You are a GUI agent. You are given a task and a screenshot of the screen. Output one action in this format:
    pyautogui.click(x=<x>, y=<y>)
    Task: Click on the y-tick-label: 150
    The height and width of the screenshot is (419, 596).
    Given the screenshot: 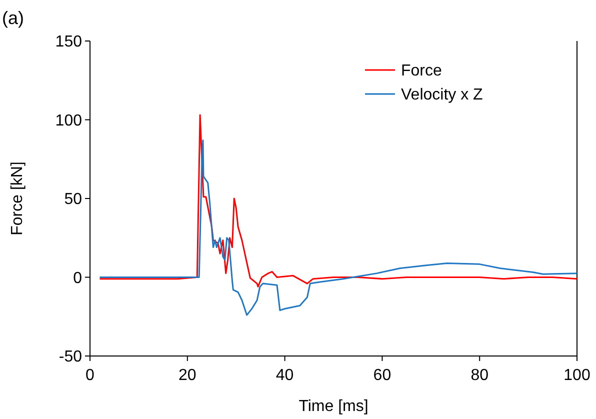 What is the action you would take?
    pyautogui.click(x=68, y=42)
    